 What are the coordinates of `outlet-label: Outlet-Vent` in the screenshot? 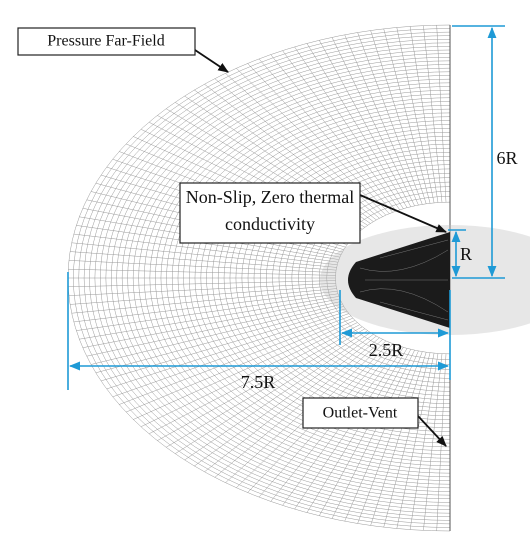 It's located at (360, 413).